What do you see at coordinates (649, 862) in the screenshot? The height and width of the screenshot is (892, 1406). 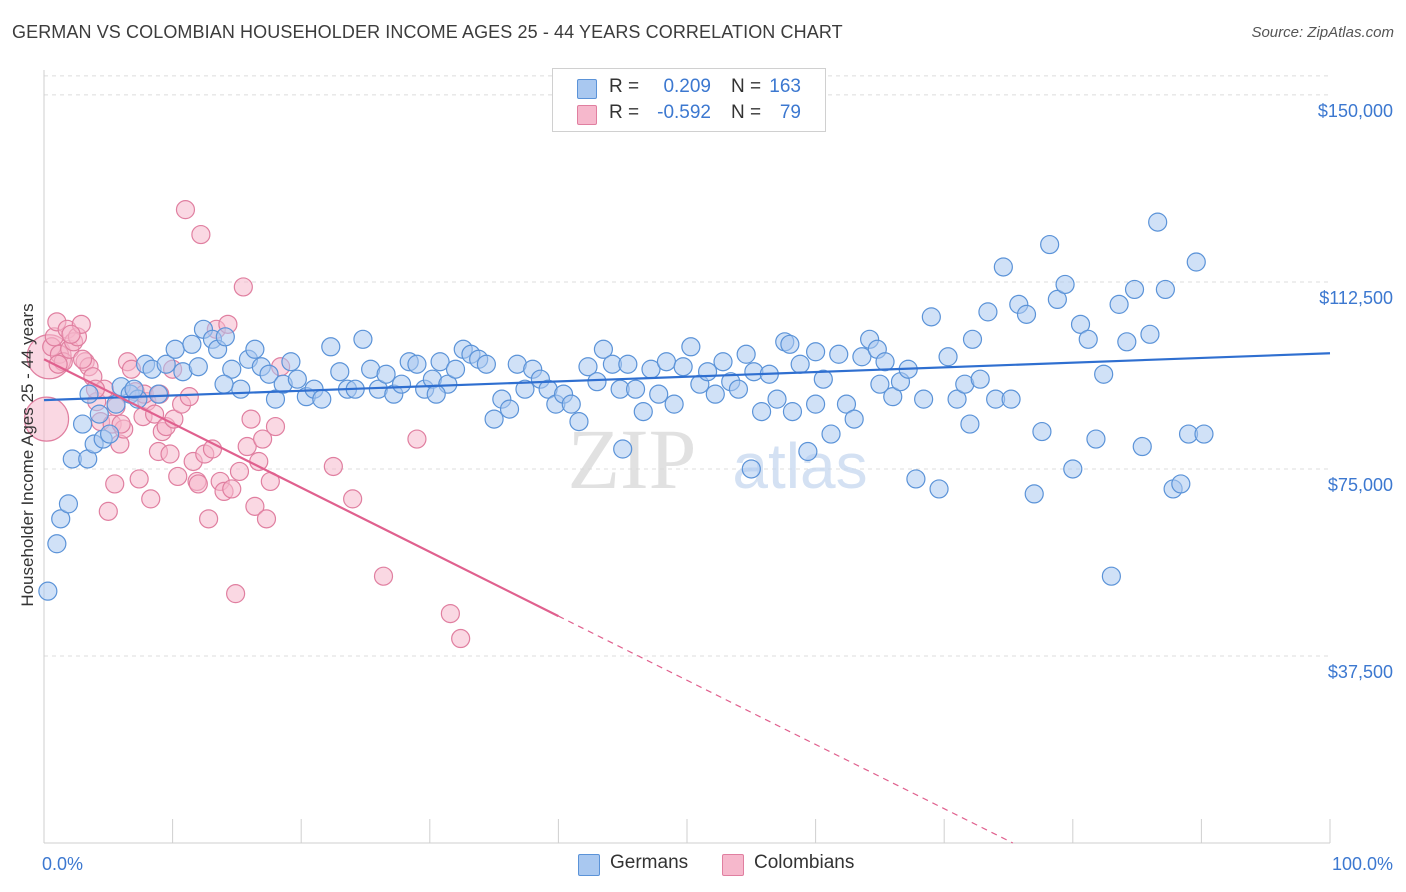 I see `germans-label: Germans` at bounding box center [649, 862].